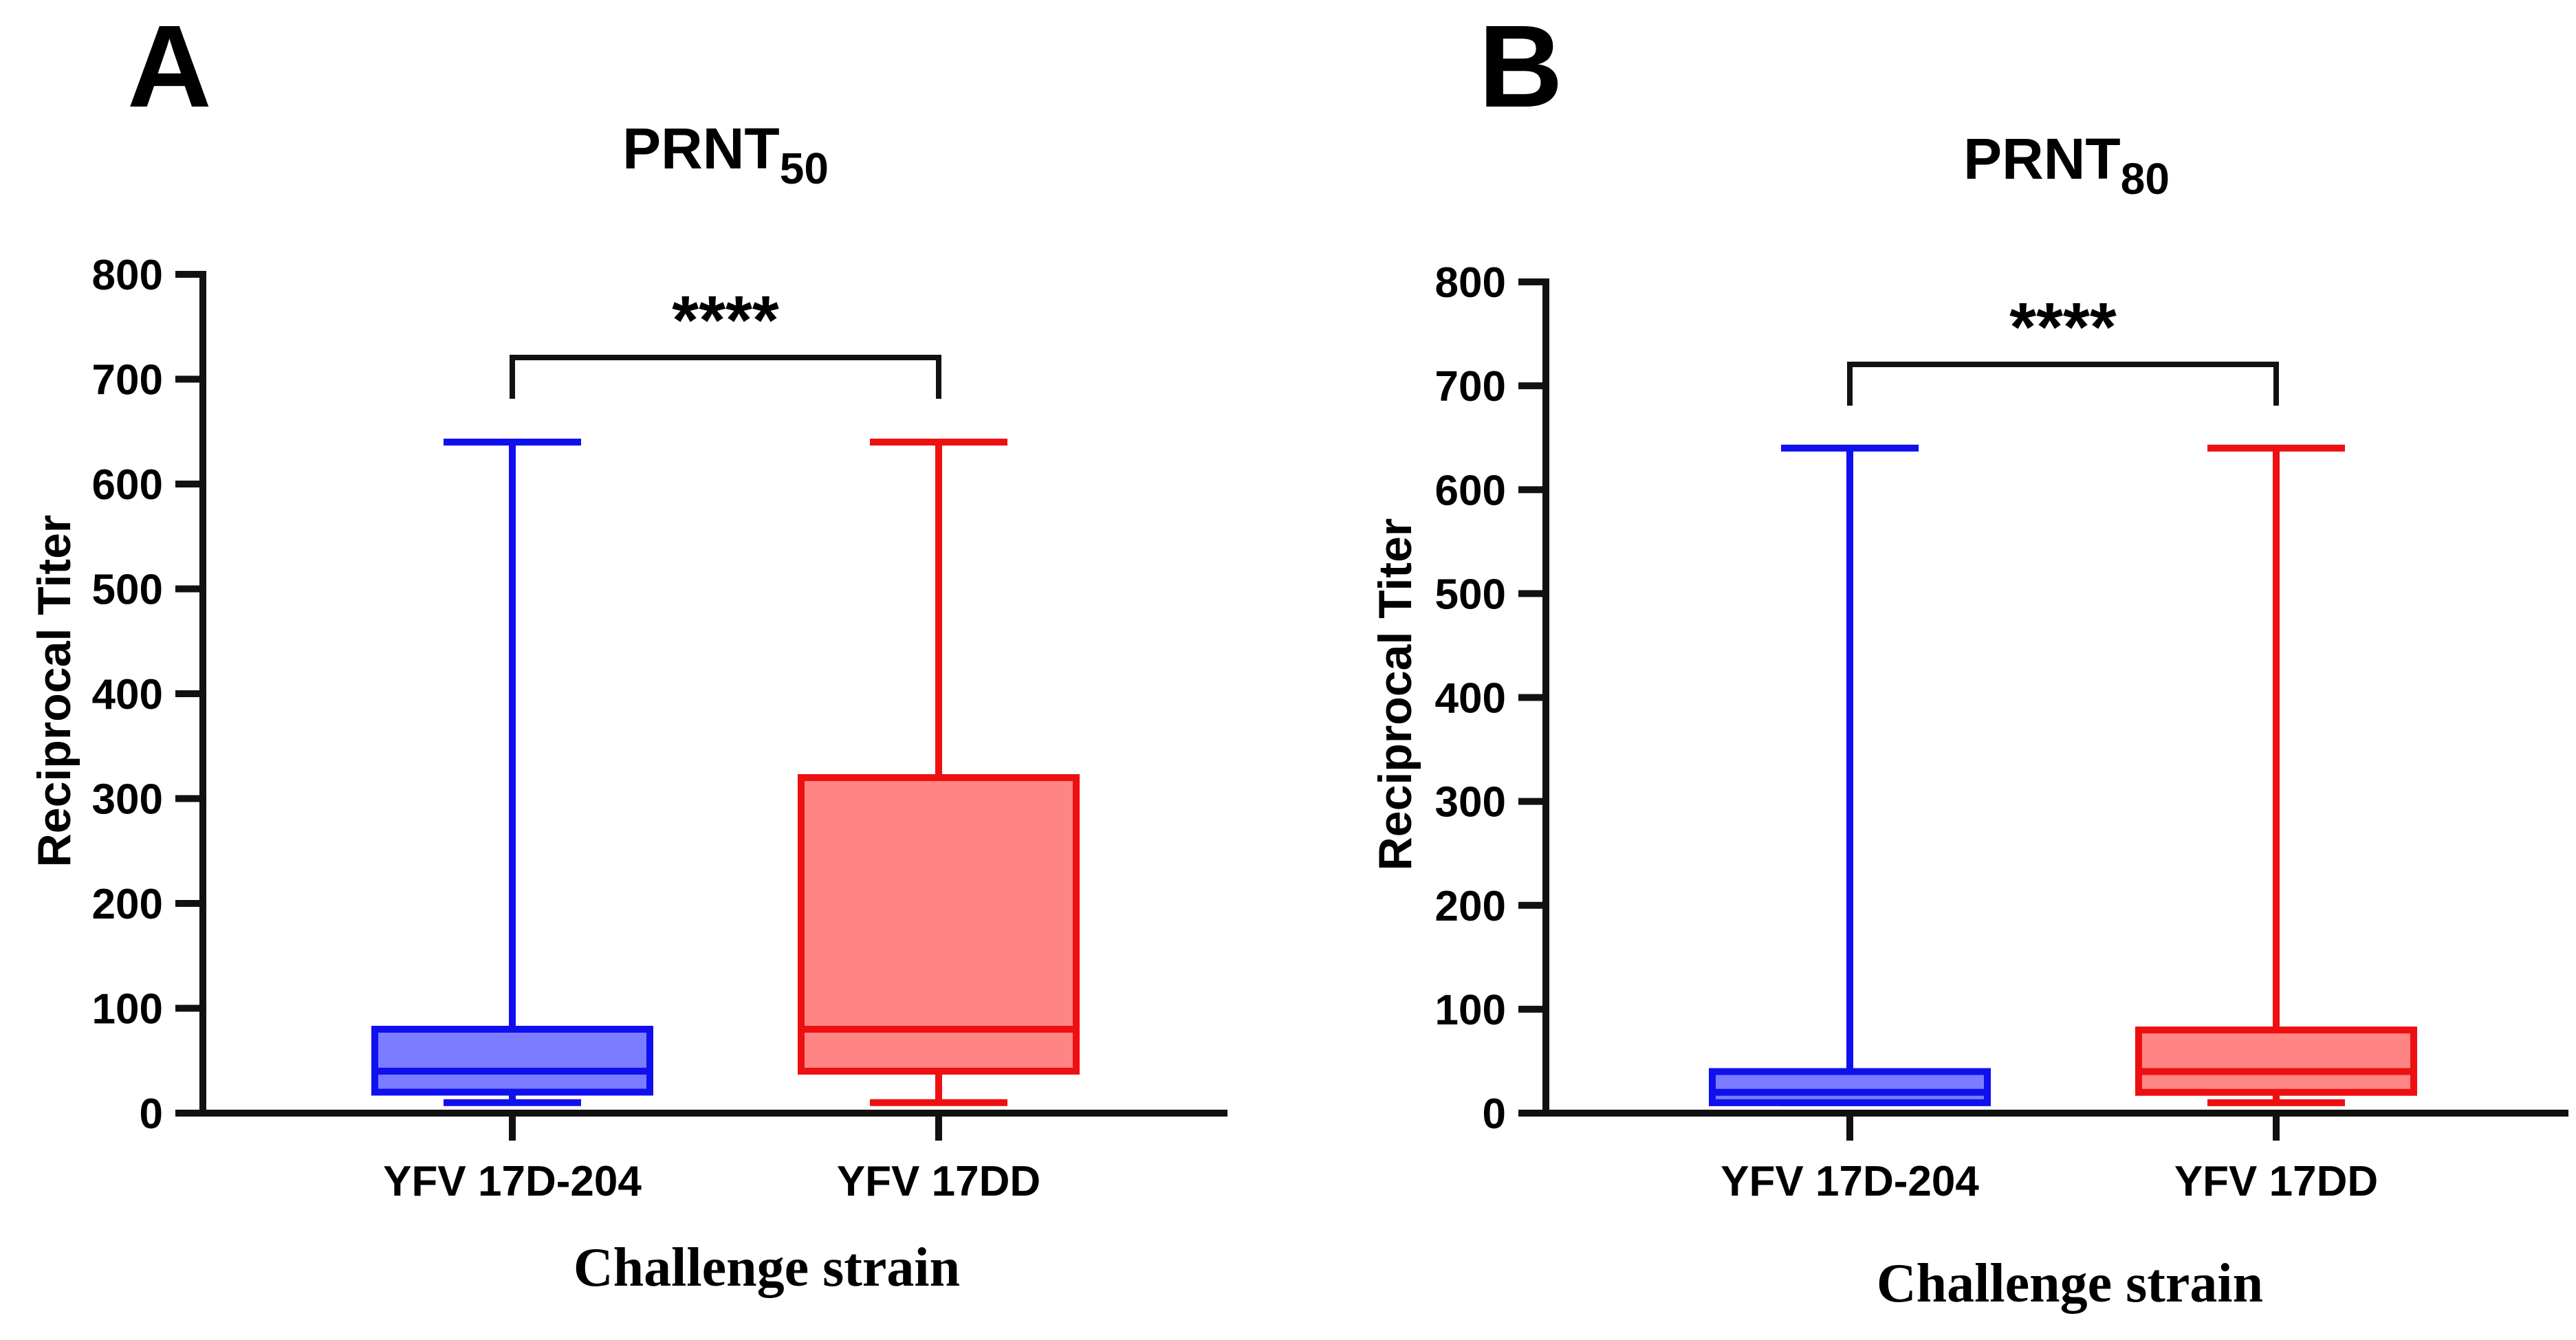  I want to click on panel-letter-b: B, so click(1520, 66).